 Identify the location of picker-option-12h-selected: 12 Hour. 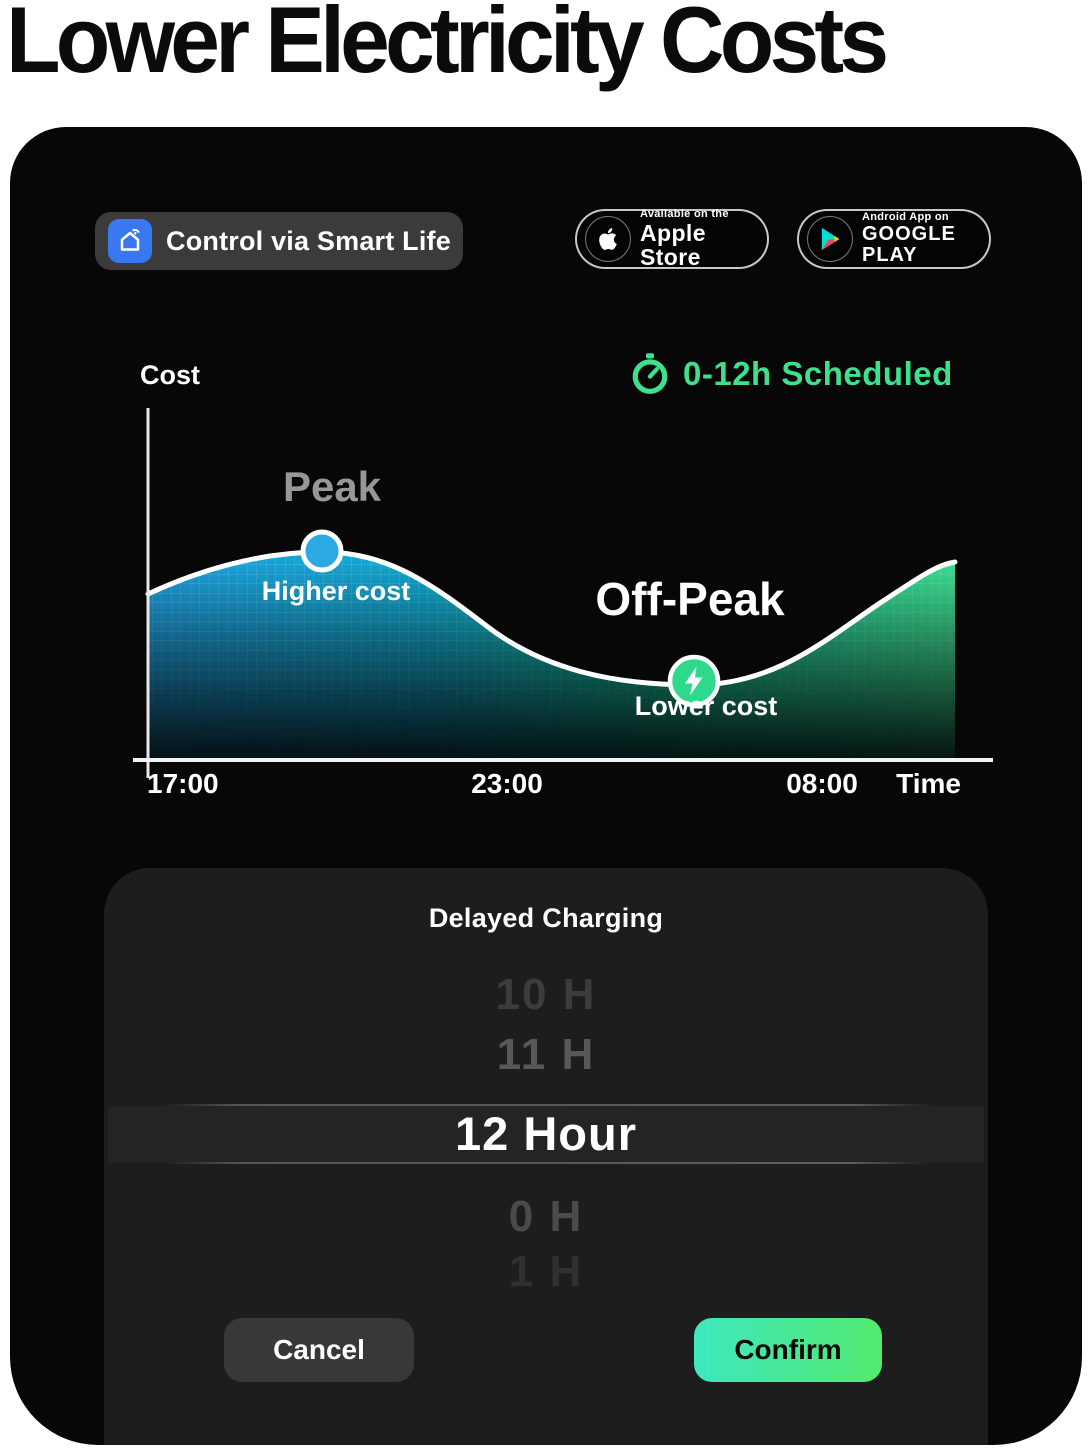
(546, 1133).